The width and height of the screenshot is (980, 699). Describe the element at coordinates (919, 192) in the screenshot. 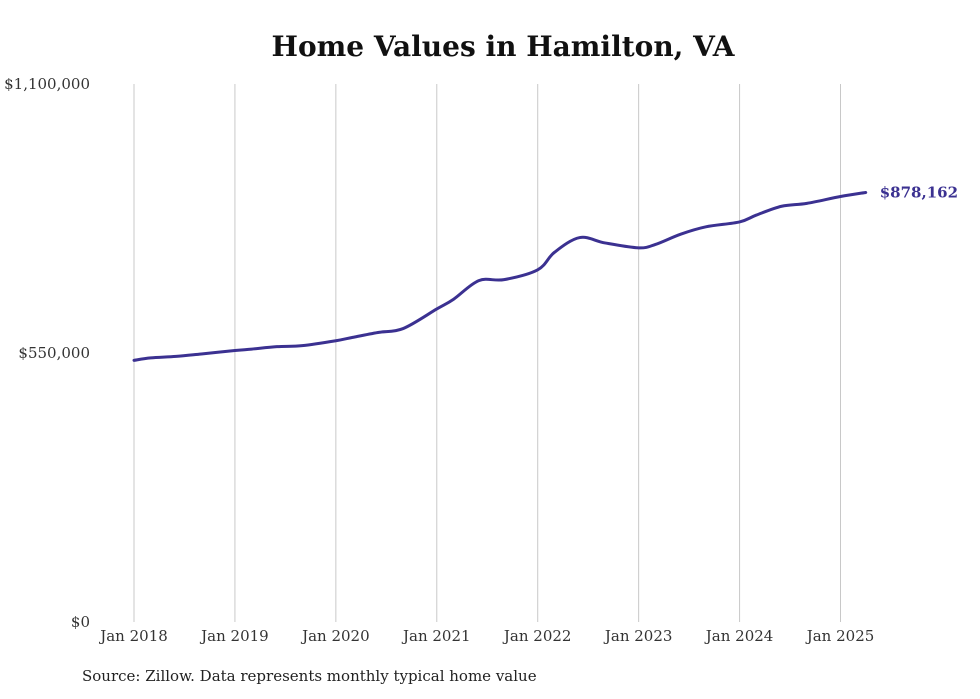

I see `end-value-label: $878,162` at that location.